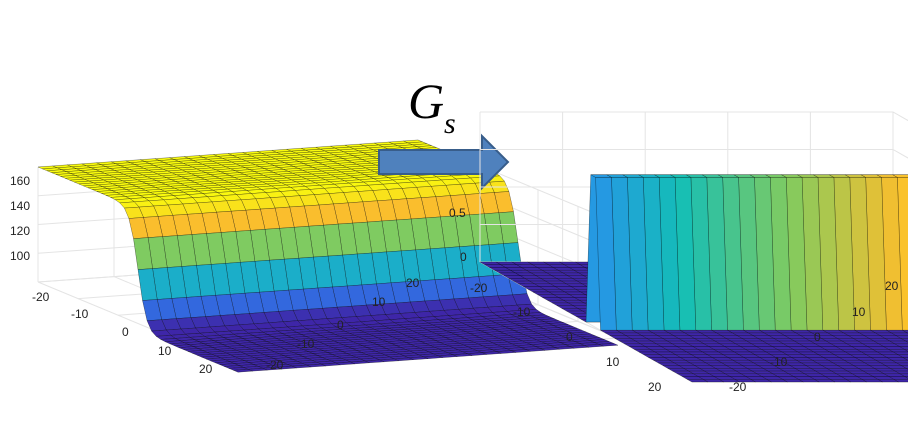  I want to click on operator-subscript: s, so click(450, 123).